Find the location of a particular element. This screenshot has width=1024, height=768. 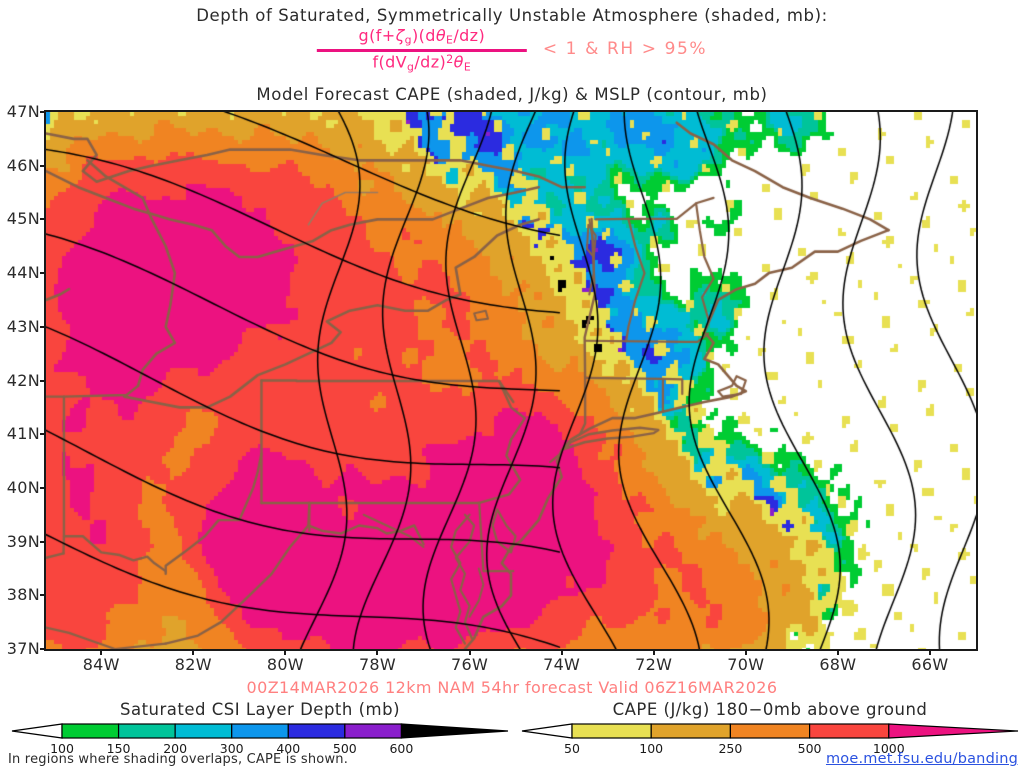

colorbar-csi: 100 150 200 300 400 500 600 is located at coordinates (260, 739).